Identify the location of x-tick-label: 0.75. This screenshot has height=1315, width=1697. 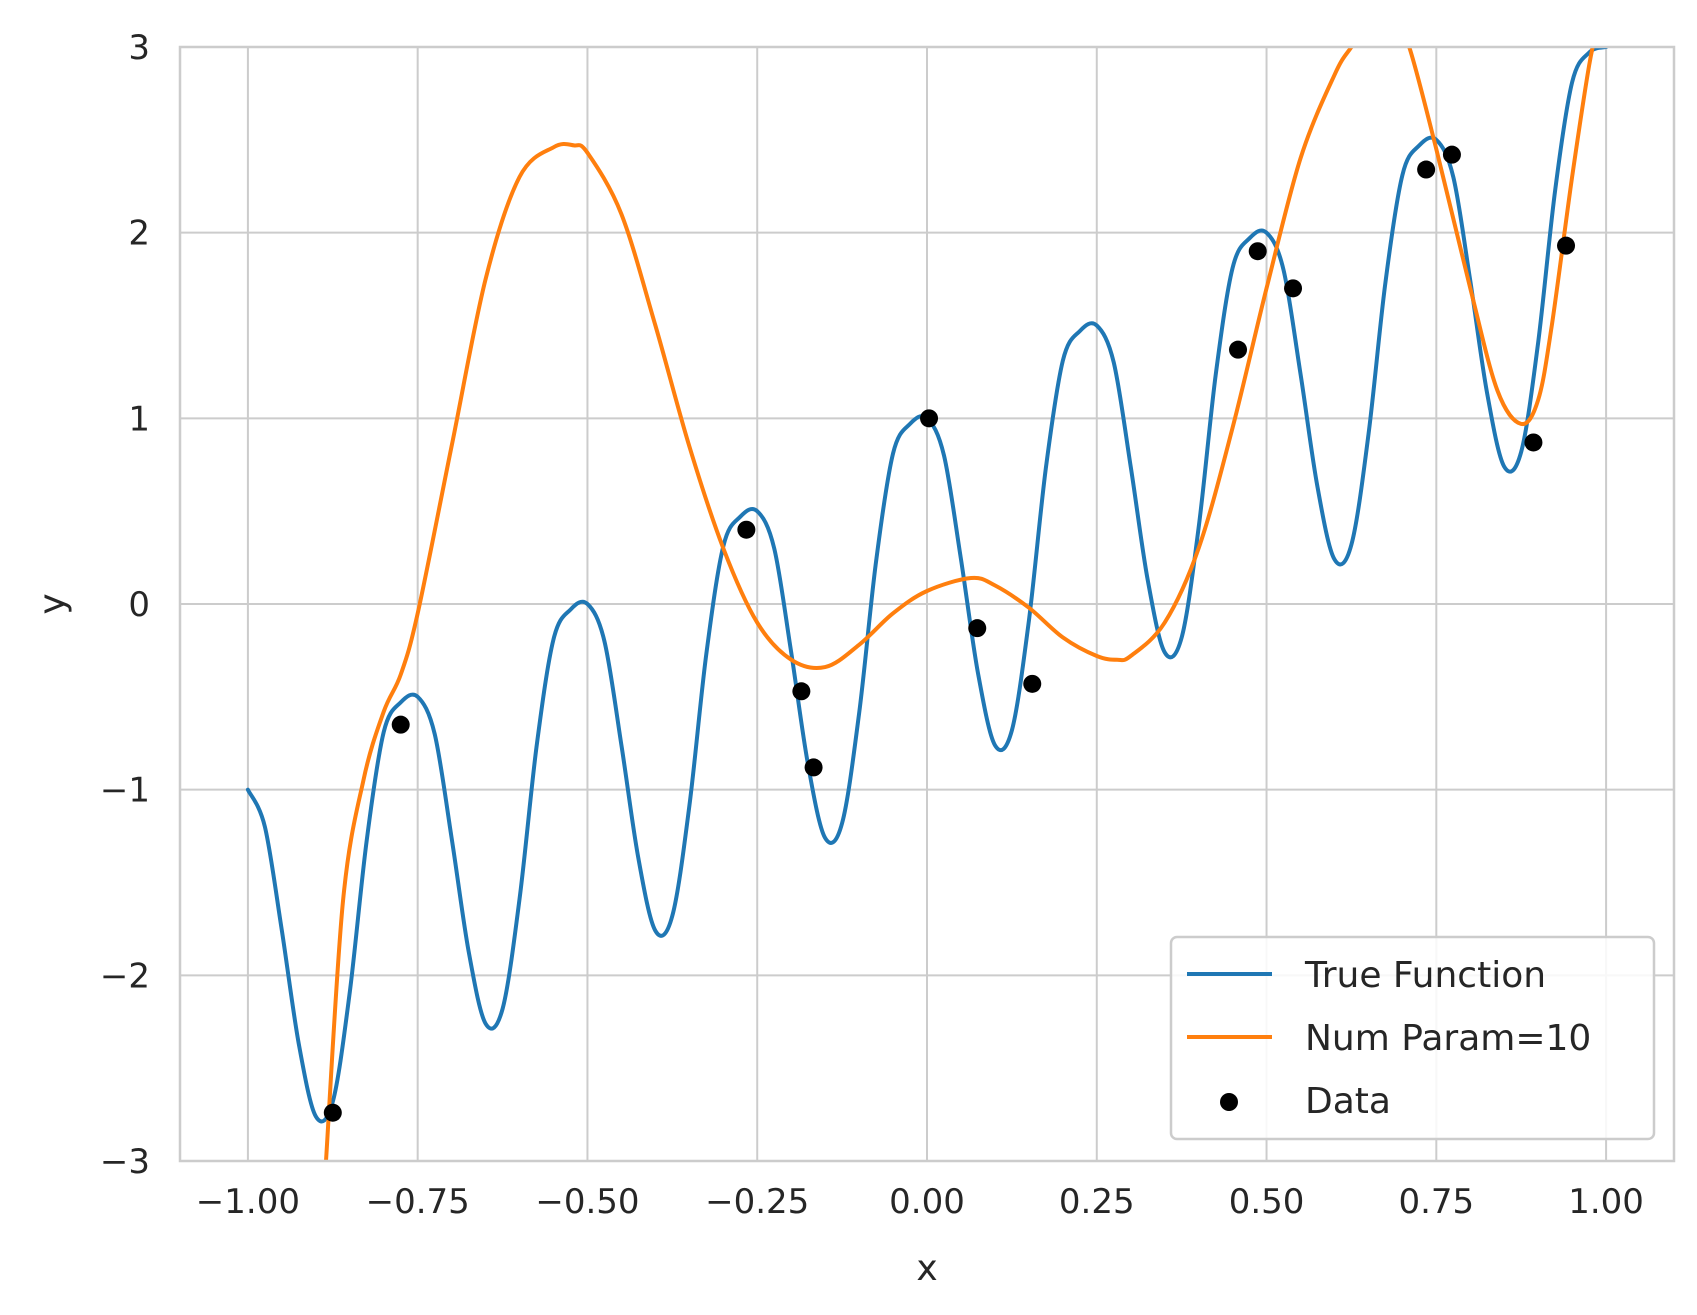
(1436, 1202).